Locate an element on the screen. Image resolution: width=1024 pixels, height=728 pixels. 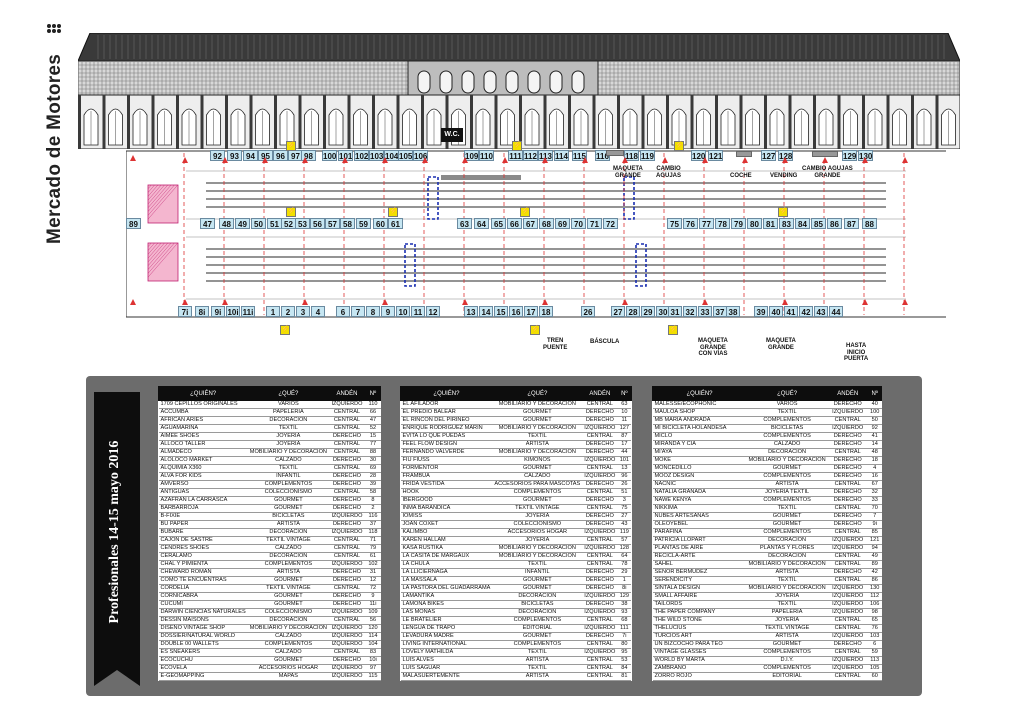
vendor-row: MOKE MOBILIARIO Y DECORACIÓN DERECHO 18 is located at coordinates (767, 460).